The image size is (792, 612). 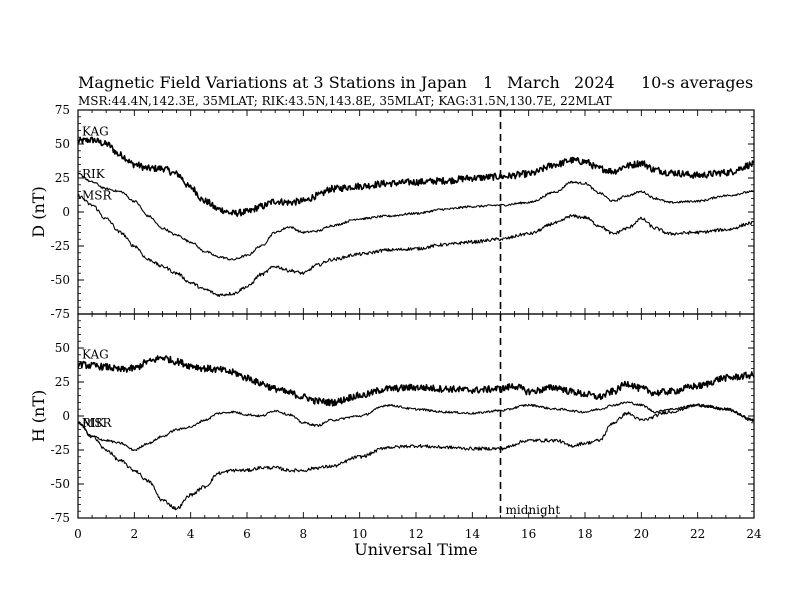 What do you see at coordinates (359, 534) in the screenshot?
I see `x-tick-label: 10` at bounding box center [359, 534].